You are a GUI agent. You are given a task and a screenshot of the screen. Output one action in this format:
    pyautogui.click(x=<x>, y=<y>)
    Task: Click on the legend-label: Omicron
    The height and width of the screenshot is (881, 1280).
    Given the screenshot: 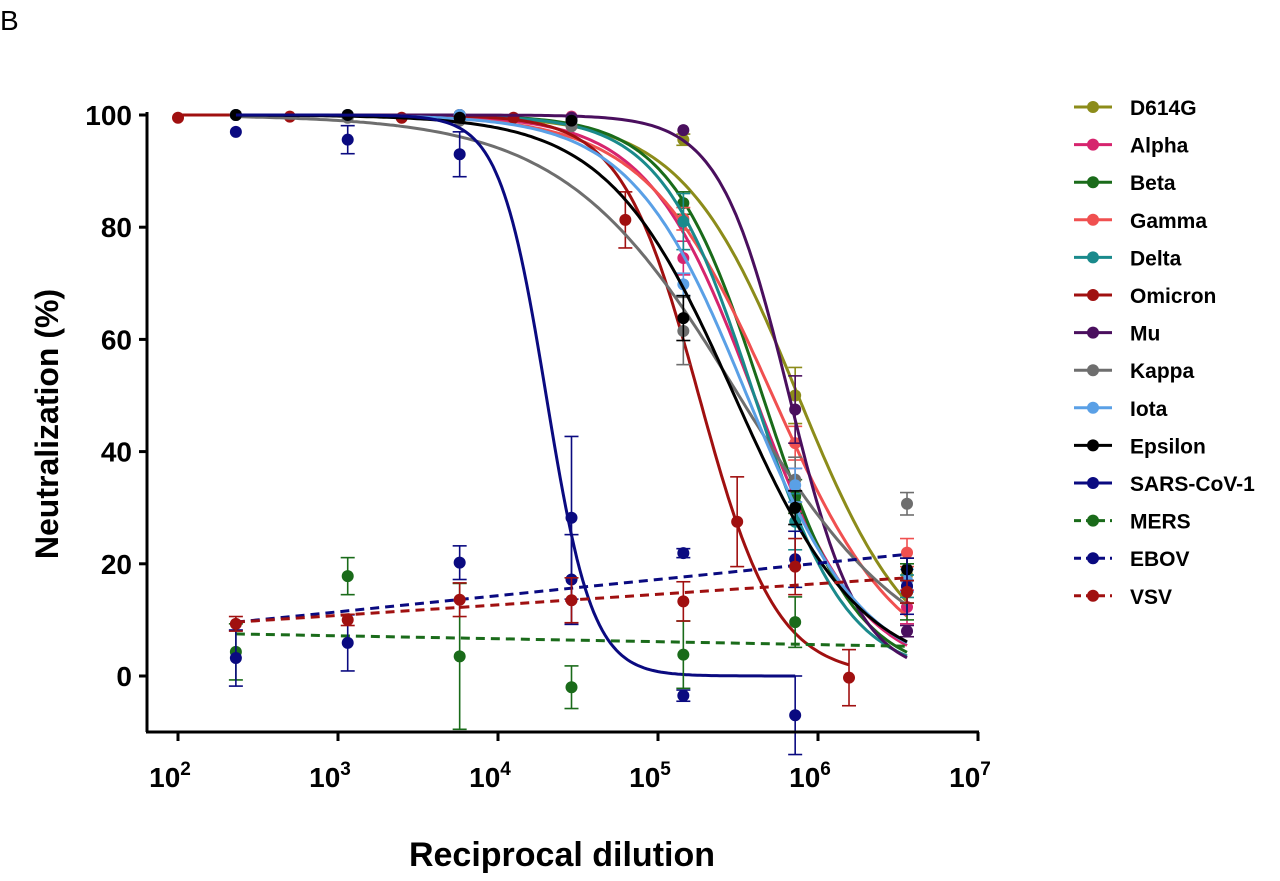 What is the action you would take?
    pyautogui.click(x=1173, y=296)
    